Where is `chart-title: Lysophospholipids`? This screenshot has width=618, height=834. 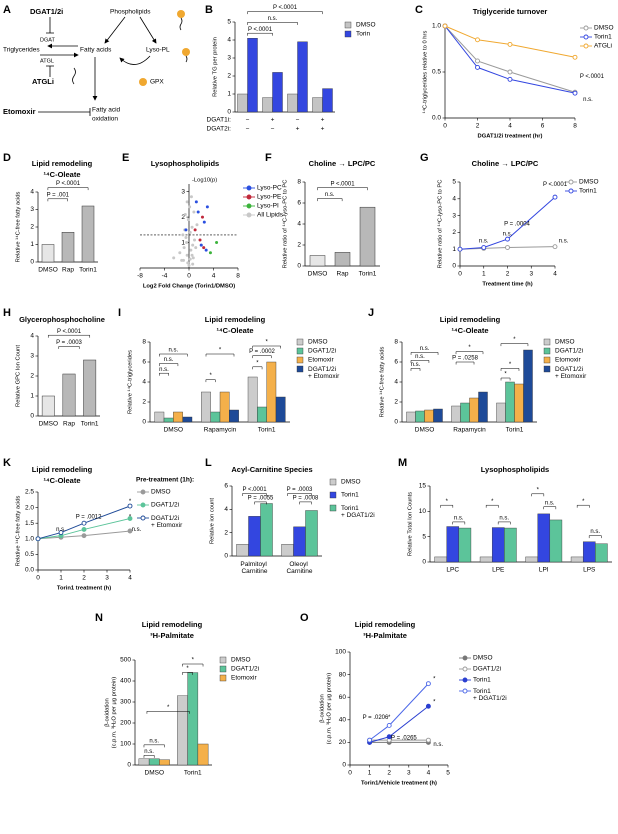 chart-title: Lysophospholipids is located at coordinates (185, 163).